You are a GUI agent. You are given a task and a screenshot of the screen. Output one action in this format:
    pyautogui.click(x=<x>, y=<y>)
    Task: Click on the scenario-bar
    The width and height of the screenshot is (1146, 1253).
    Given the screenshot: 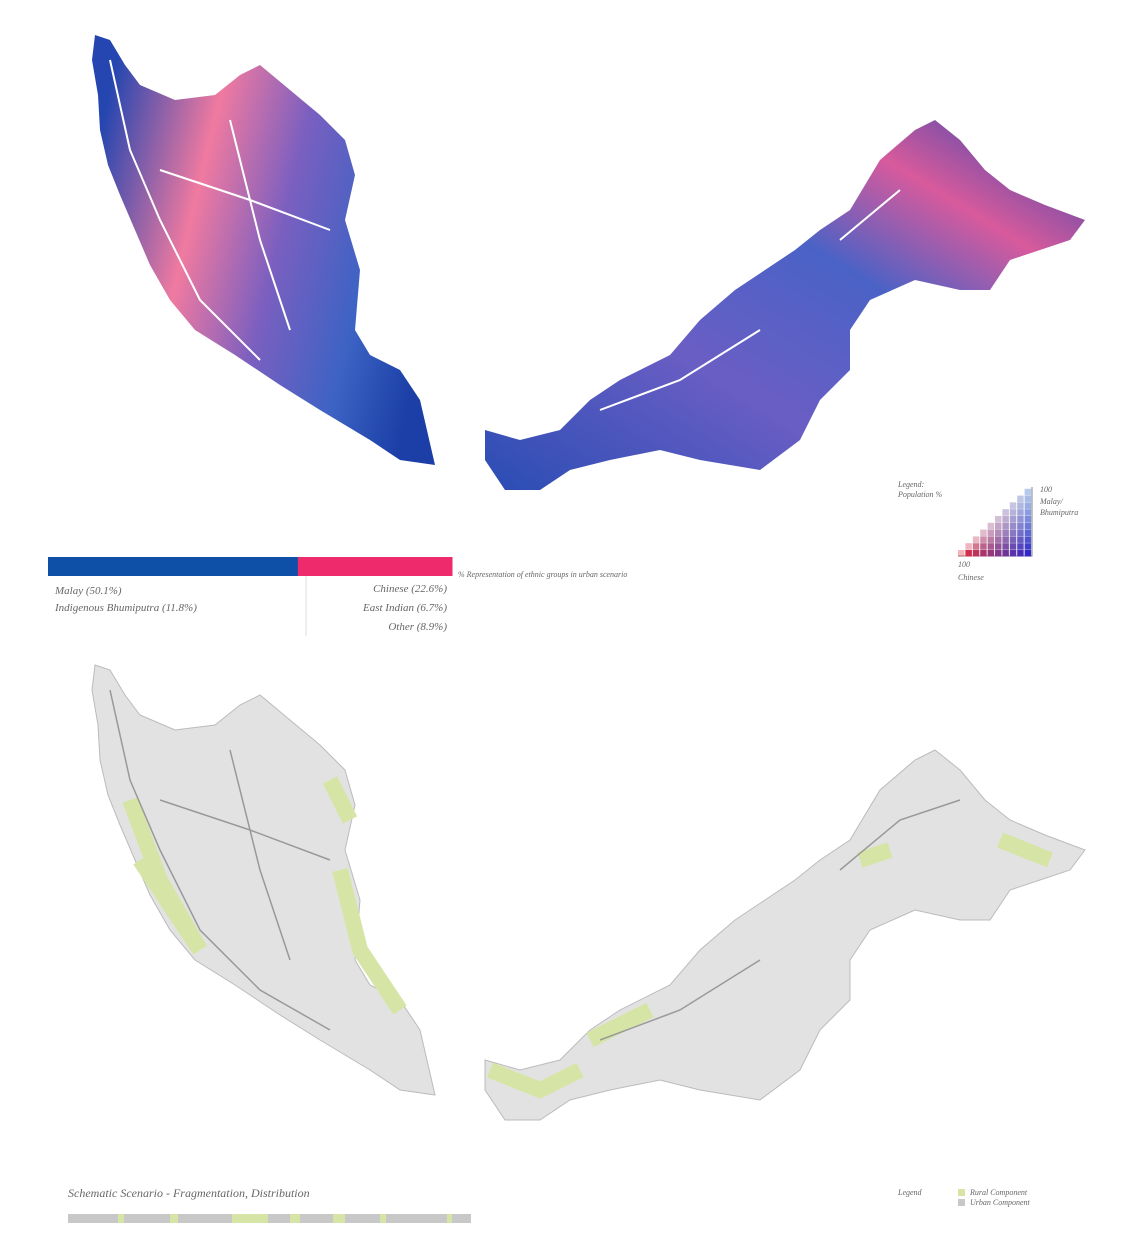 What is the action you would take?
    pyautogui.click(x=269, y=1218)
    